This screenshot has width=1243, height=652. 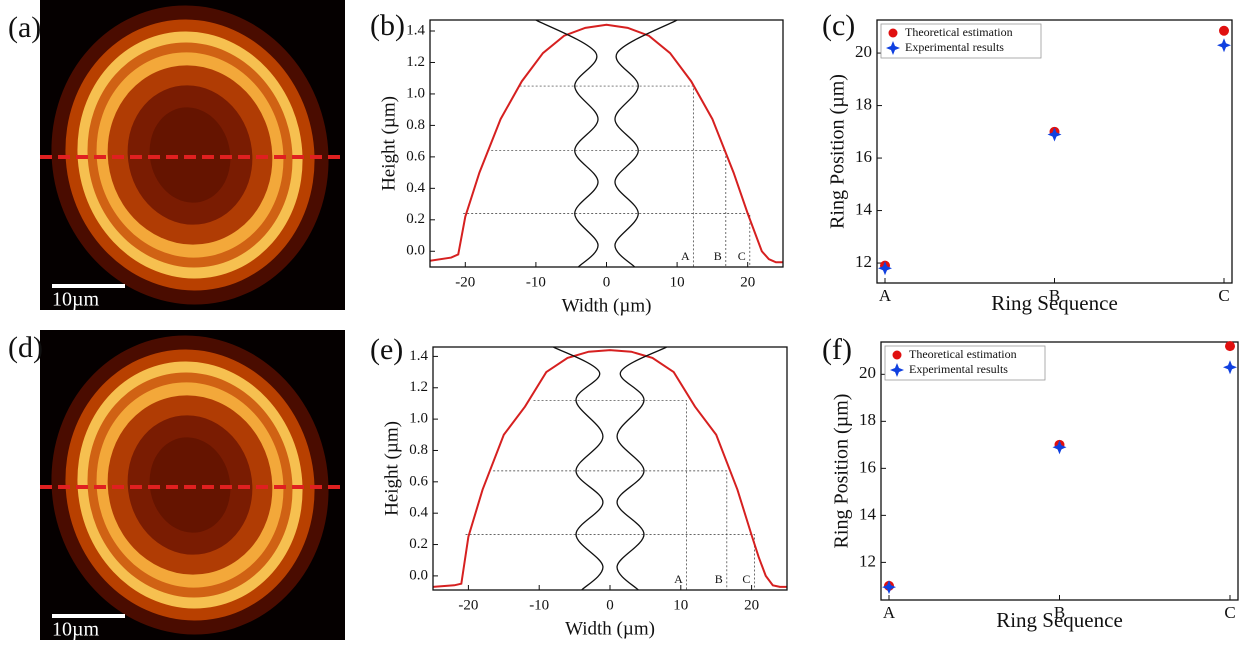 What do you see at coordinates (176, 485) in the screenshot?
I see `panel: 10µm (d)` at bounding box center [176, 485].